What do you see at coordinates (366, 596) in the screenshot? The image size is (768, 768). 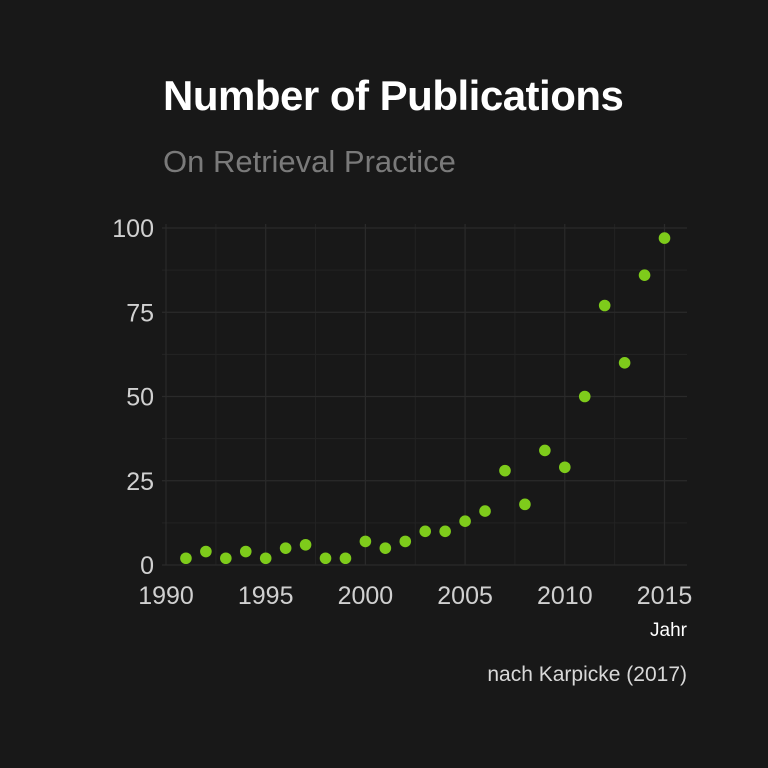 I see `x-tick-label: 2000` at bounding box center [366, 596].